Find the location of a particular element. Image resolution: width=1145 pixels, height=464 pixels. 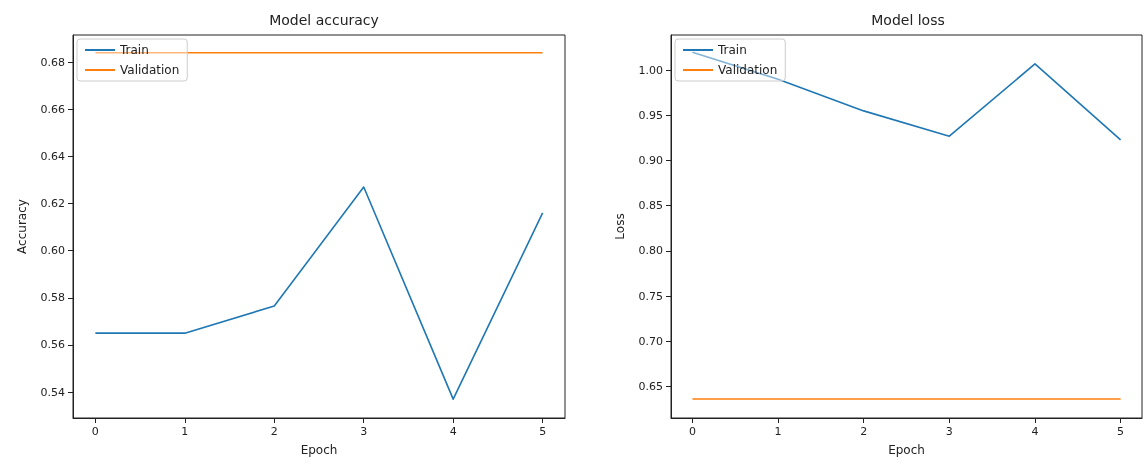

y-tick-label: 0.95 is located at coordinates (650, 115).